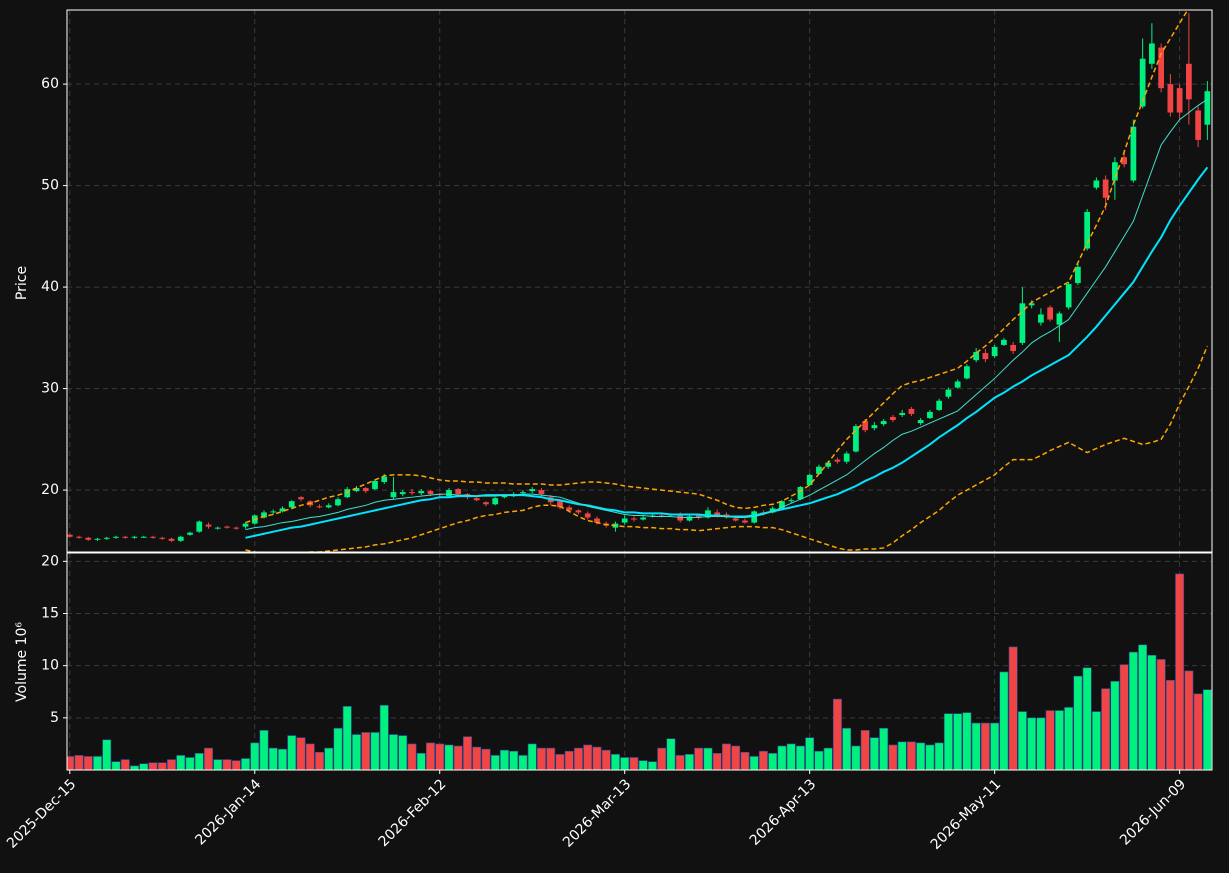 Image resolution: width=1229 pixels, height=873 pixels. I want to click on y2-tick-label: 5, so click(54, 718).